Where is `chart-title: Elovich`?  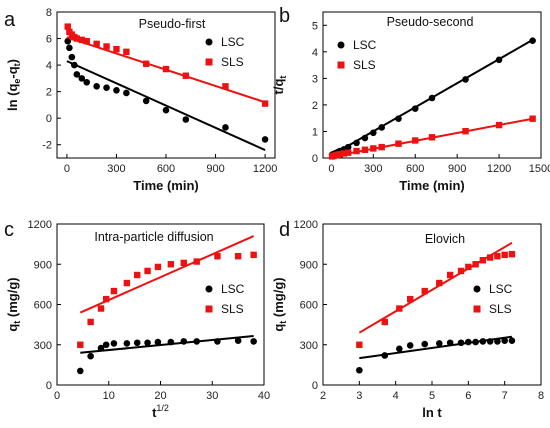
chart-title: Elovich is located at coordinates (445, 239).